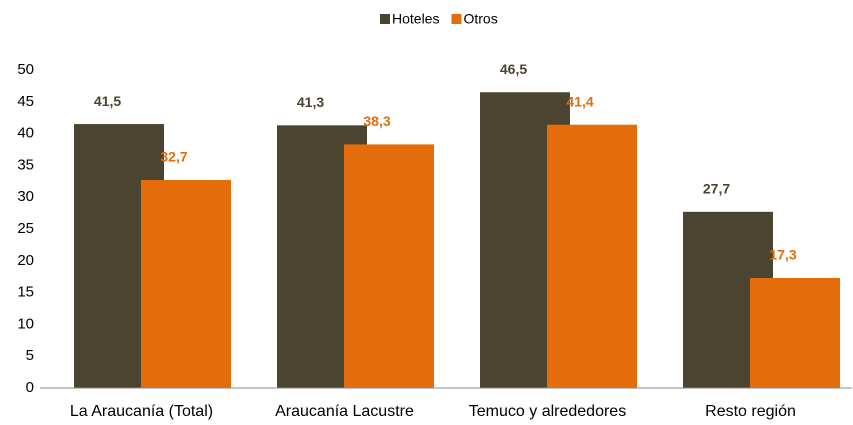  What do you see at coordinates (513, 69) in the screenshot?
I see `value-label: 46,5` at bounding box center [513, 69].